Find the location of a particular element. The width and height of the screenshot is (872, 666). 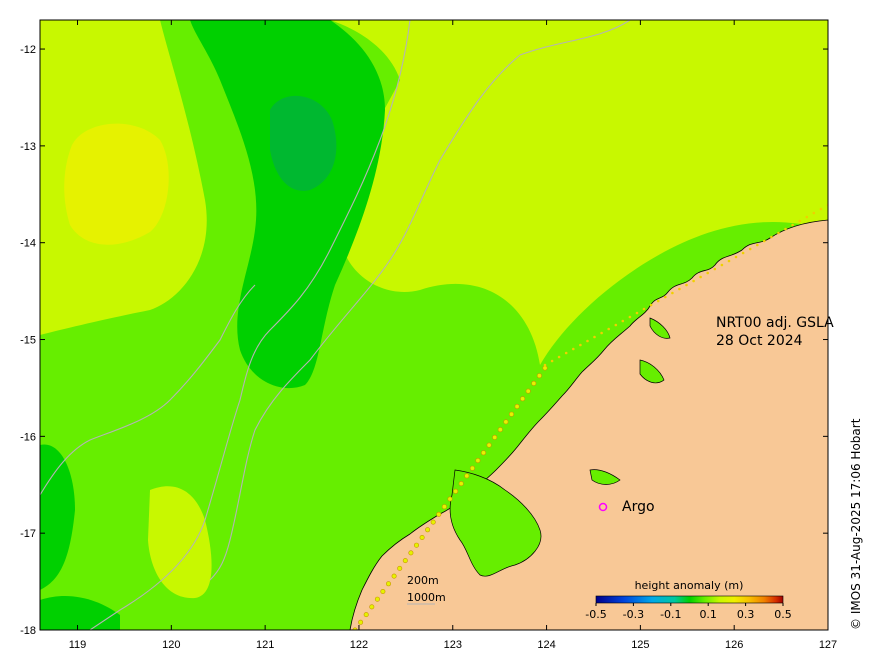

x-tick-label: 121 is located at coordinates (265, 645).